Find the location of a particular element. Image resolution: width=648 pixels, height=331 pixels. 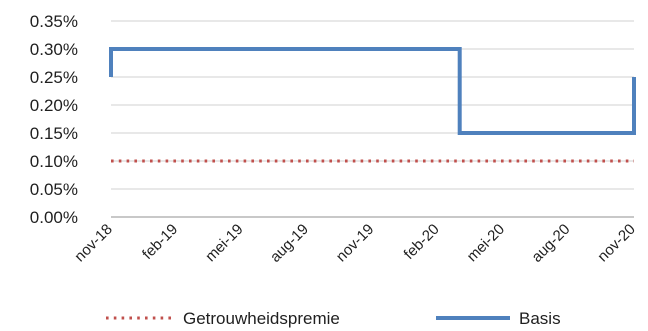

x-tick-label: feb-19 is located at coordinates (160, 242).